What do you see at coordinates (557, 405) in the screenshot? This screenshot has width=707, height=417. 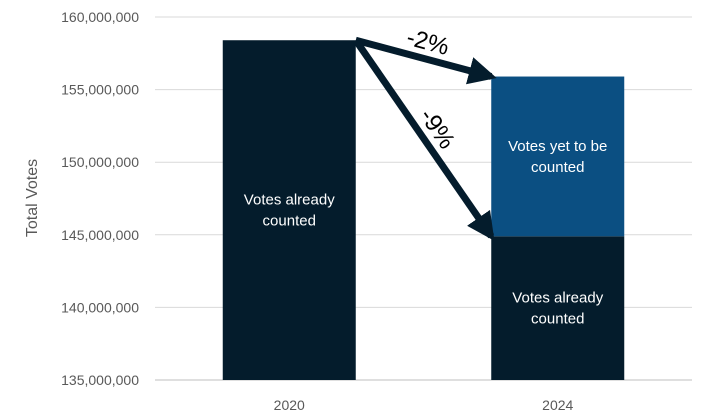 I see `x-tick-label: 2024` at bounding box center [557, 405].